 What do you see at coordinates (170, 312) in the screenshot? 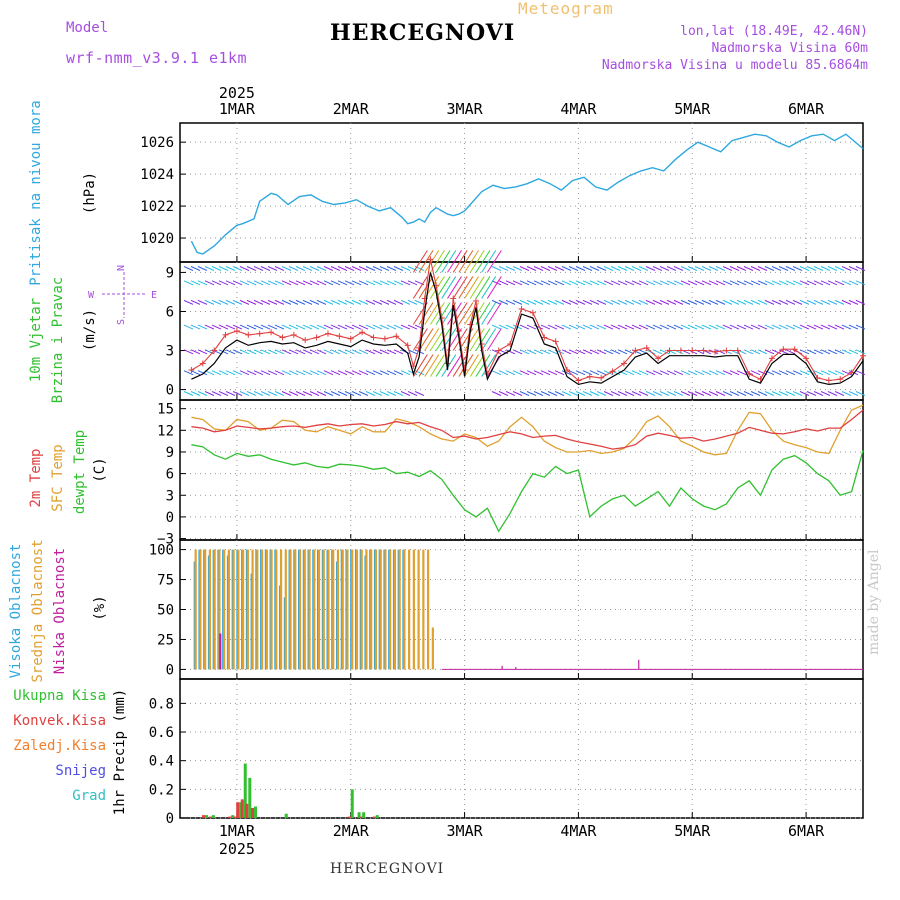
I see `y-tick-label: 6` at bounding box center [170, 312].